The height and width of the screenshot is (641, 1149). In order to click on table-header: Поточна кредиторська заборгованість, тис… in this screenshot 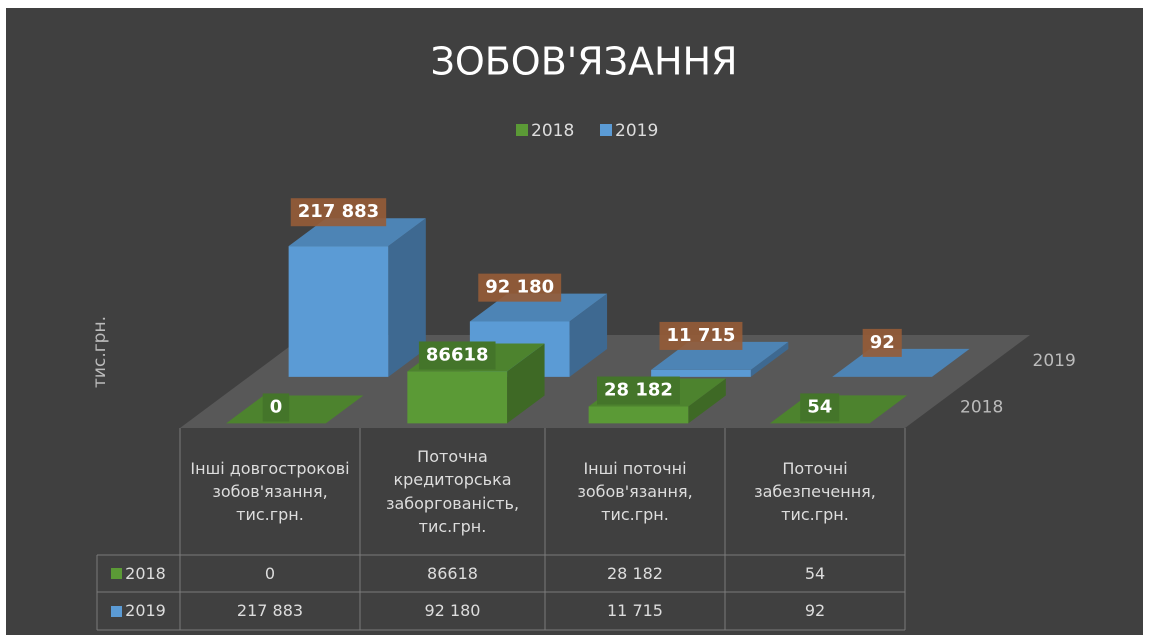, I will do `click(452, 491)`.